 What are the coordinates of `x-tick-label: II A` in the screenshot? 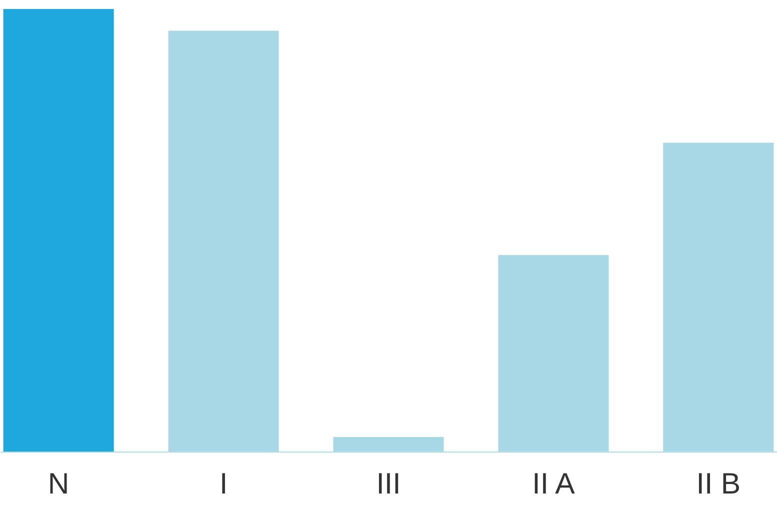 It's located at (554, 483).